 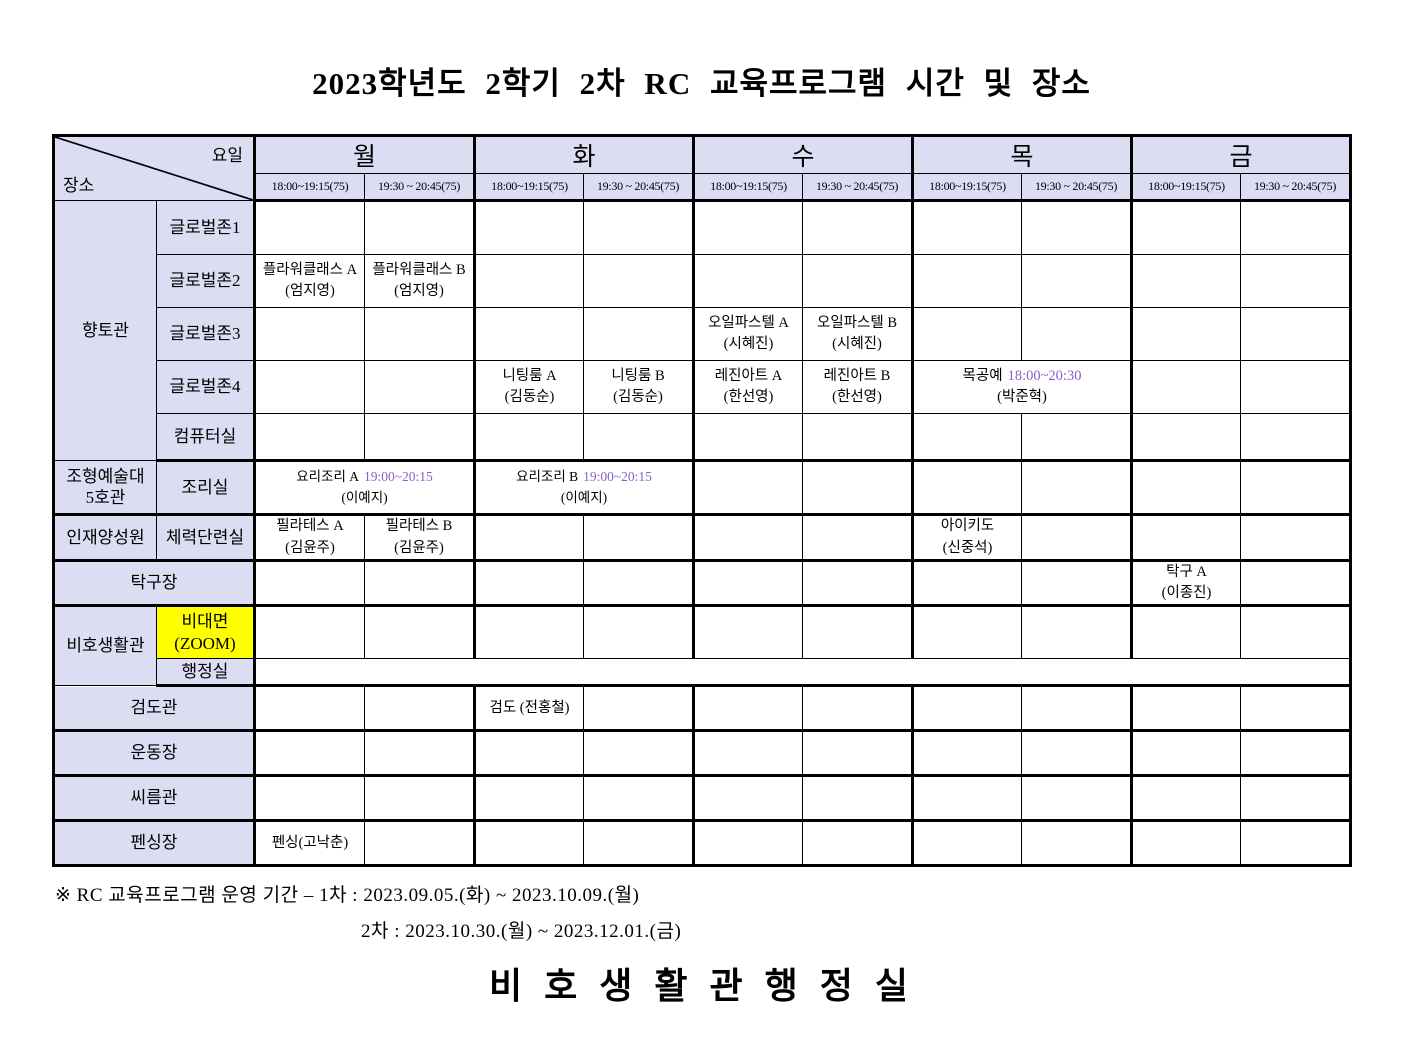 What do you see at coordinates (205, 673) in the screenshot?
I see `room-label-admin-office: 행정실` at bounding box center [205, 673].